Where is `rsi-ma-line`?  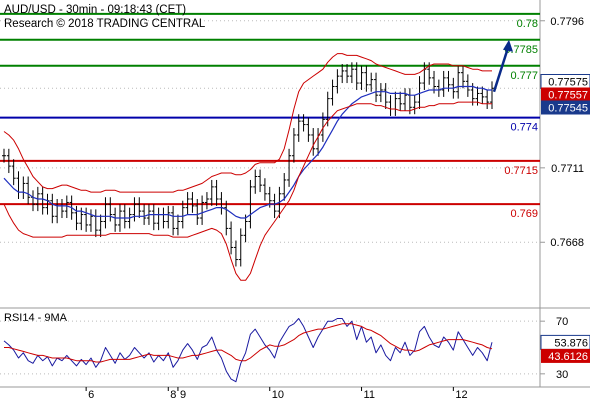 rsi-ma-line is located at coordinates (248, 343).